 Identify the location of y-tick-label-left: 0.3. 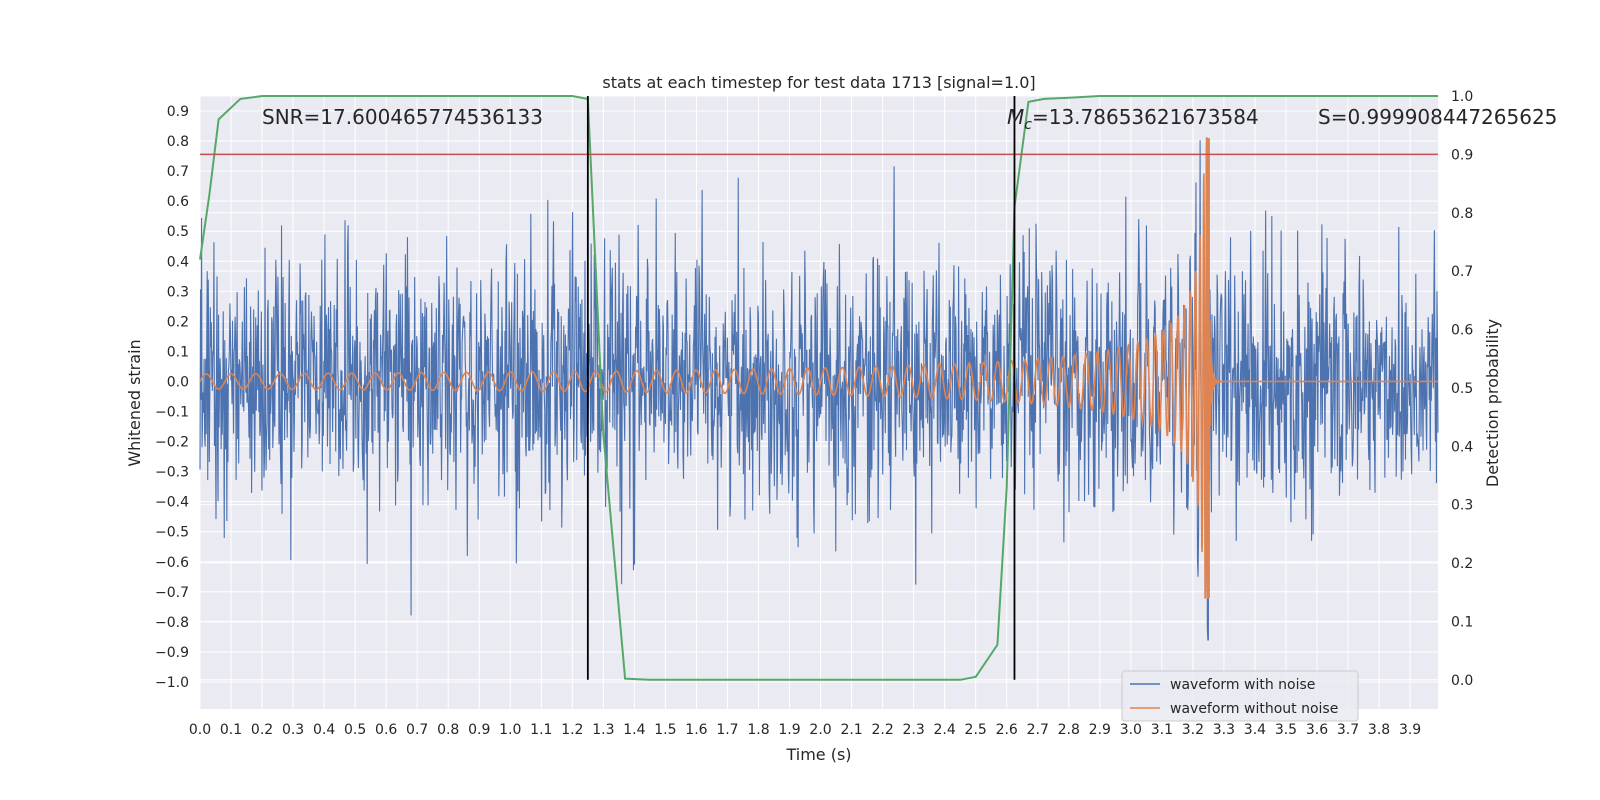
(178, 292).